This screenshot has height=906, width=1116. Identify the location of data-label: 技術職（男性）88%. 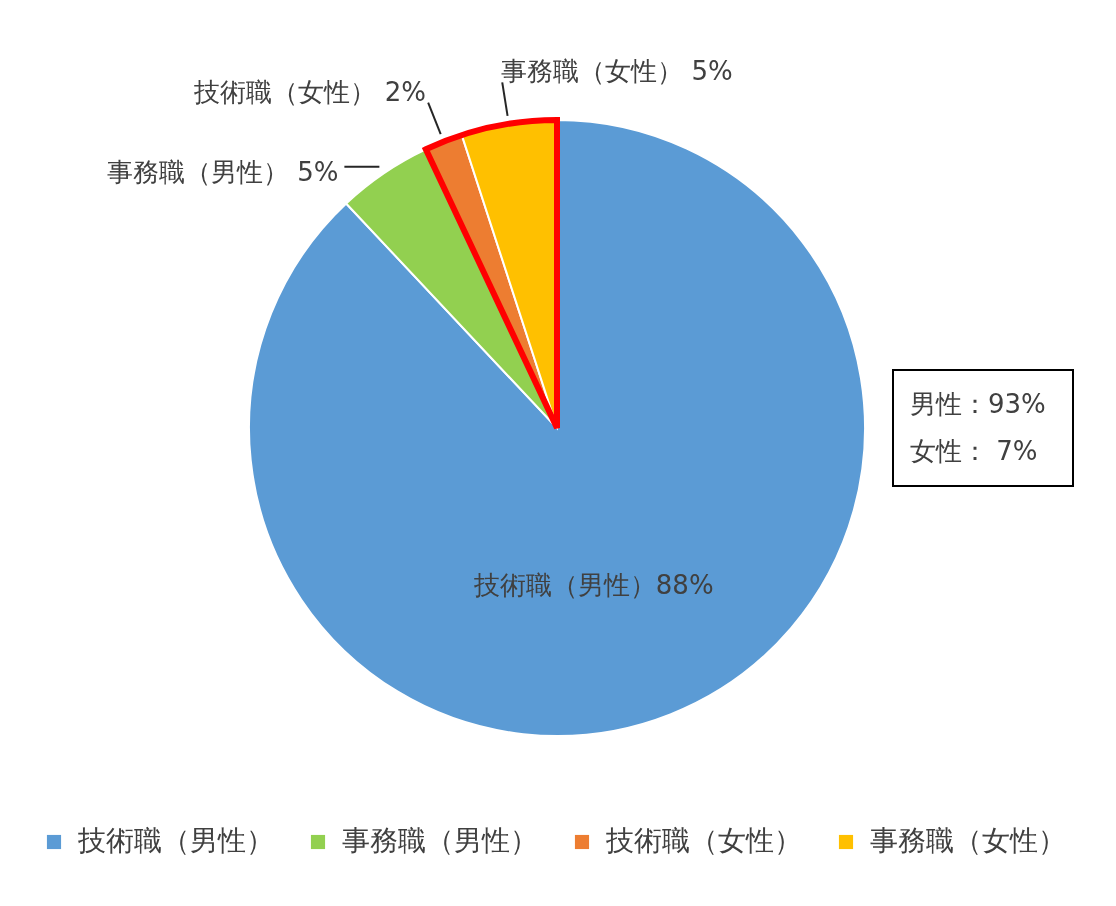
(593, 585).